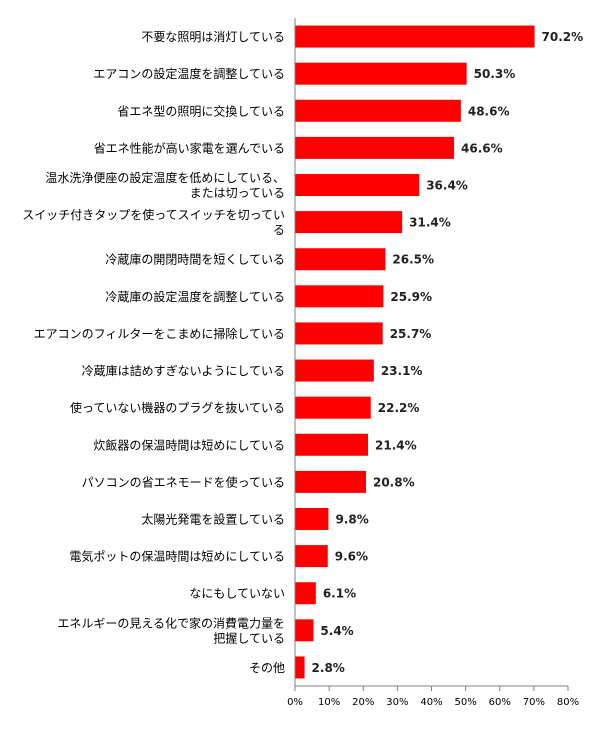 Image resolution: width=598 pixels, height=730 pixels. Describe the element at coordinates (534, 702) in the screenshot. I see `x-tick-label: 70%` at that location.